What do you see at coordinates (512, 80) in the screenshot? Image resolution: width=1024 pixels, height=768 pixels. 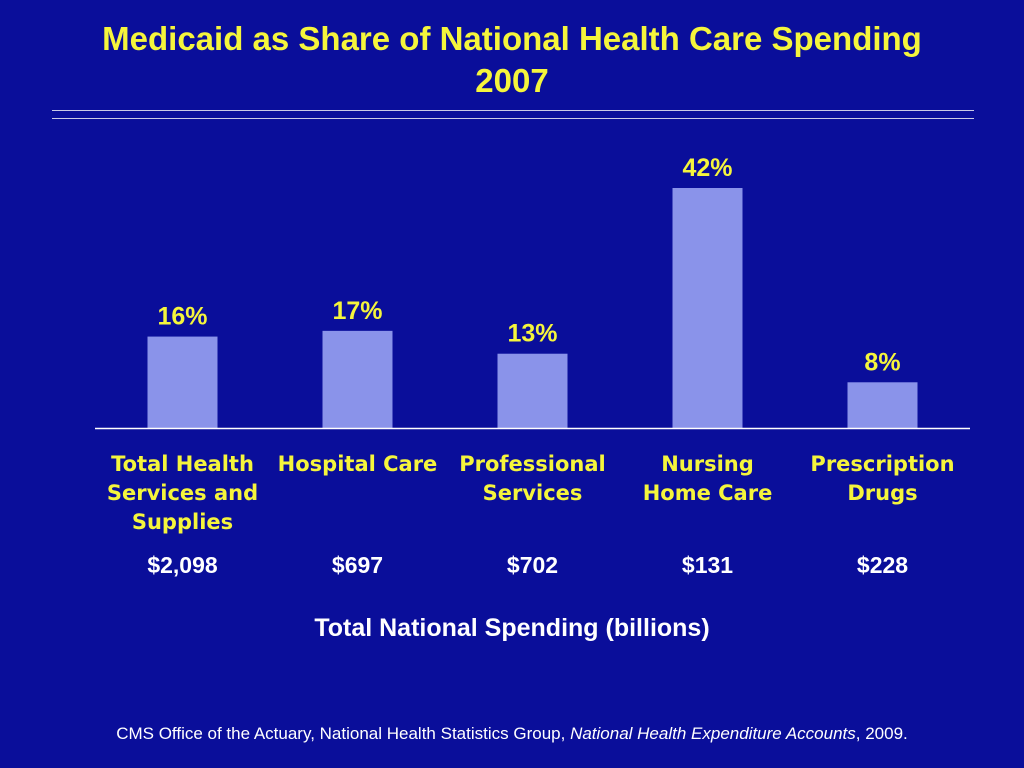 I see `title-line-2: 2007` at bounding box center [512, 80].